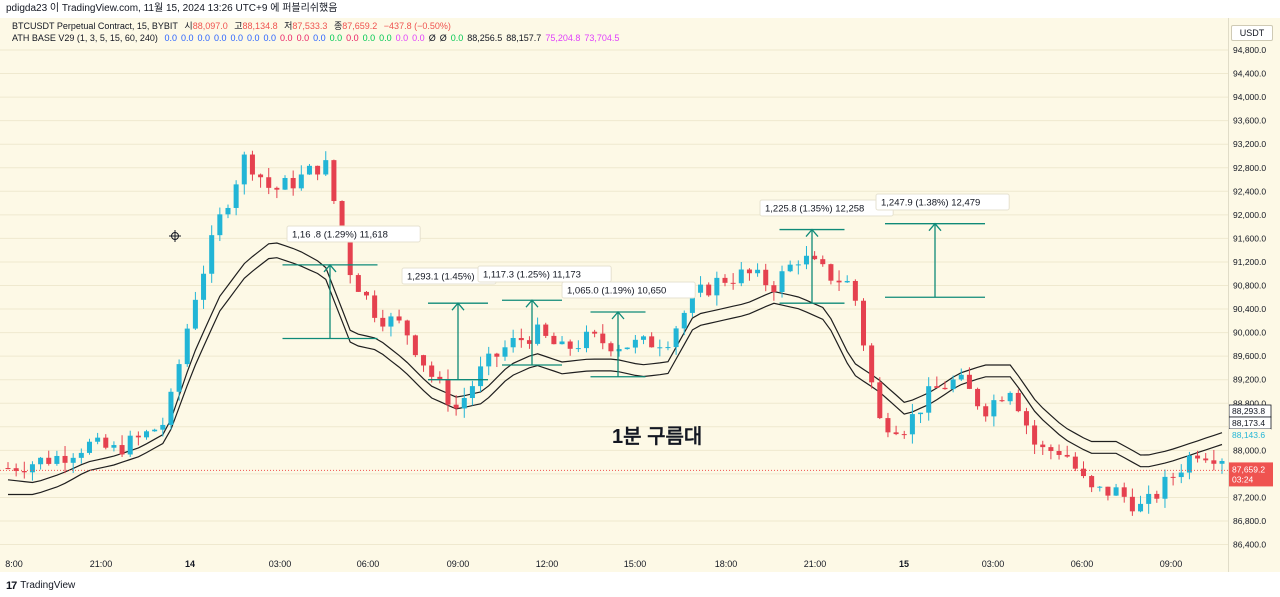 The height and width of the screenshot is (597, 1280). I want to click on measure-label-box, so click(353, 234).